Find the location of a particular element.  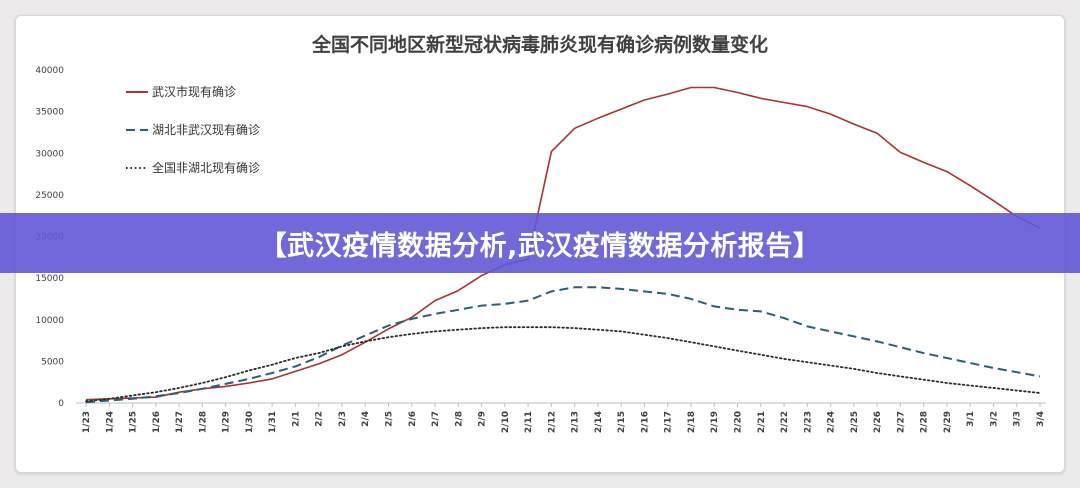

chart-title: 全国不同地区新型冠状病毒肺炎现有确诊病例数量变化 is located at coordinates (539, 44).